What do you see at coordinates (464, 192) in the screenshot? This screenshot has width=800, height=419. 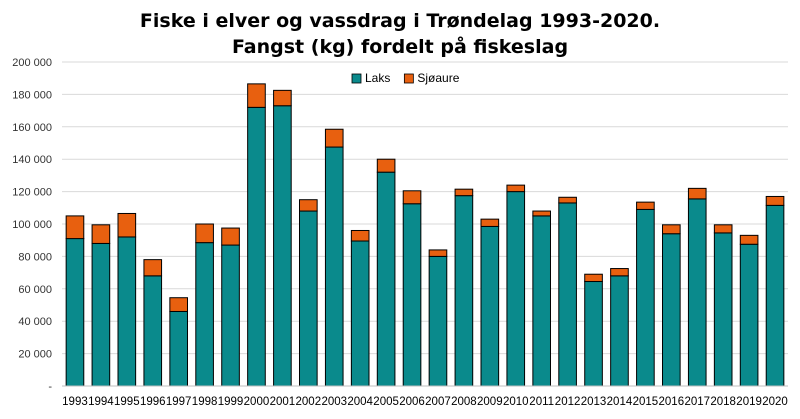 I see `bar-sjaure-2008` at bounding box center [464, 192].